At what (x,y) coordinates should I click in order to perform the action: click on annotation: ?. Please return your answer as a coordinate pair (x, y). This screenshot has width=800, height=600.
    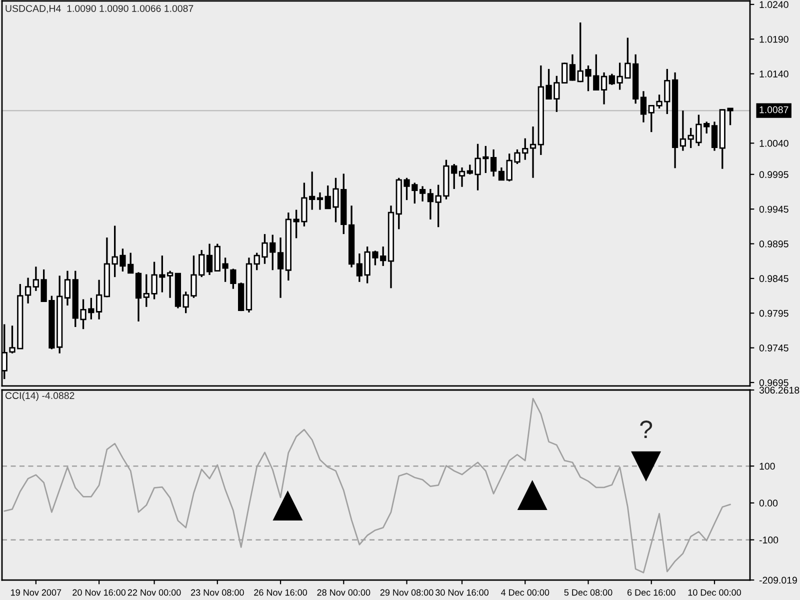
    Looking at the image, I should click on (646, 429).